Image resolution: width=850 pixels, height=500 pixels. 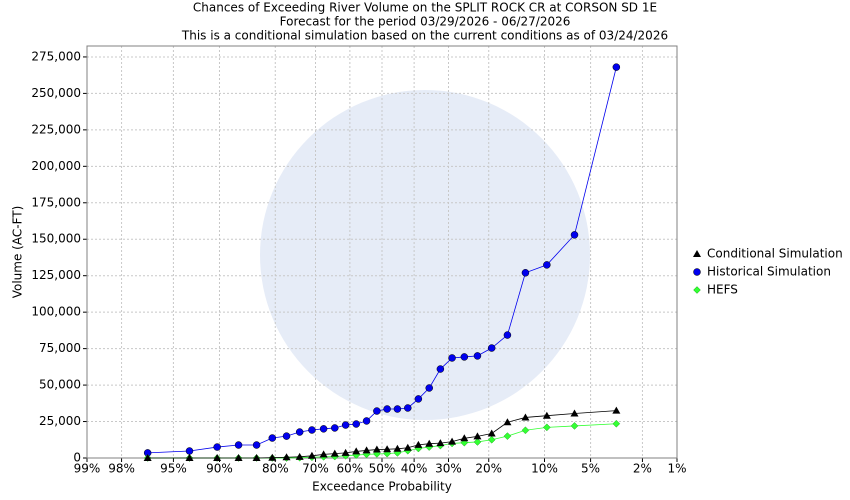 I want to click on y-tick-label: 200,000, so click(x=56, y=166).